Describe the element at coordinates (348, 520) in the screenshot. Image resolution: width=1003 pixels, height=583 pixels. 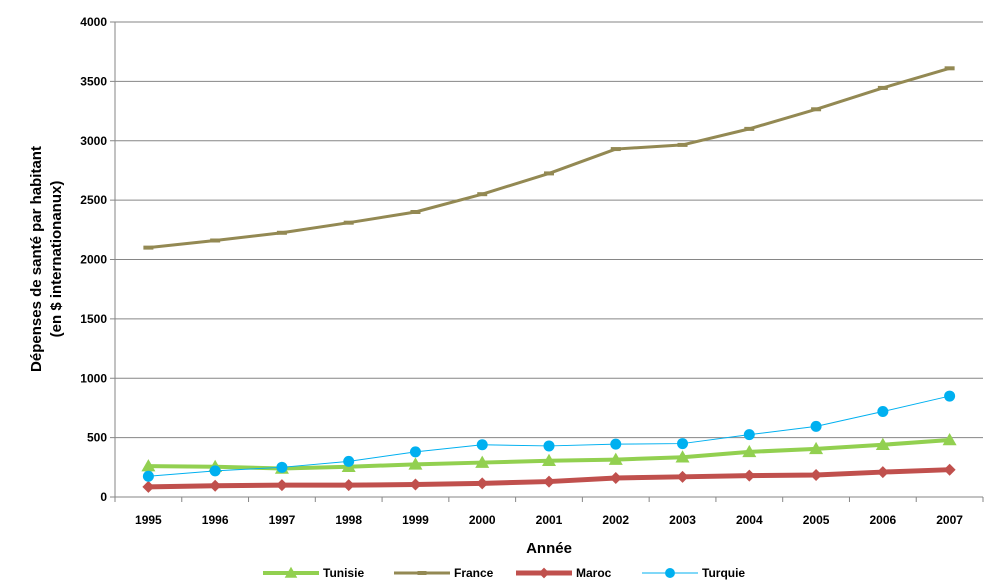
I see `x-tick-label: 1998` at that location.